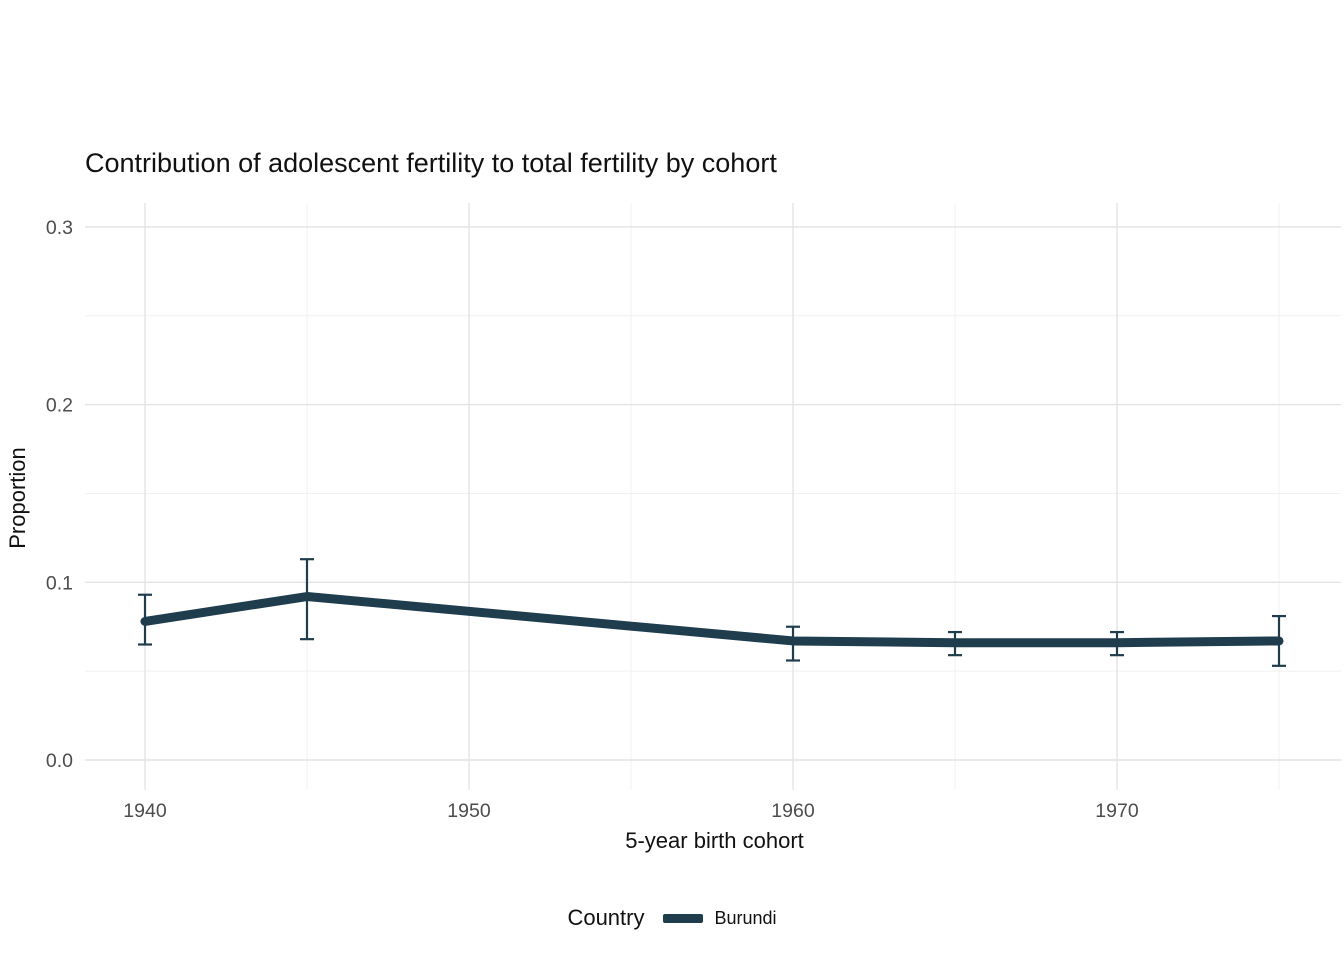 The width and height of the screenshot is (1344, 960). I want to click on legend-entry-label: Burundi, so click(745, 917).